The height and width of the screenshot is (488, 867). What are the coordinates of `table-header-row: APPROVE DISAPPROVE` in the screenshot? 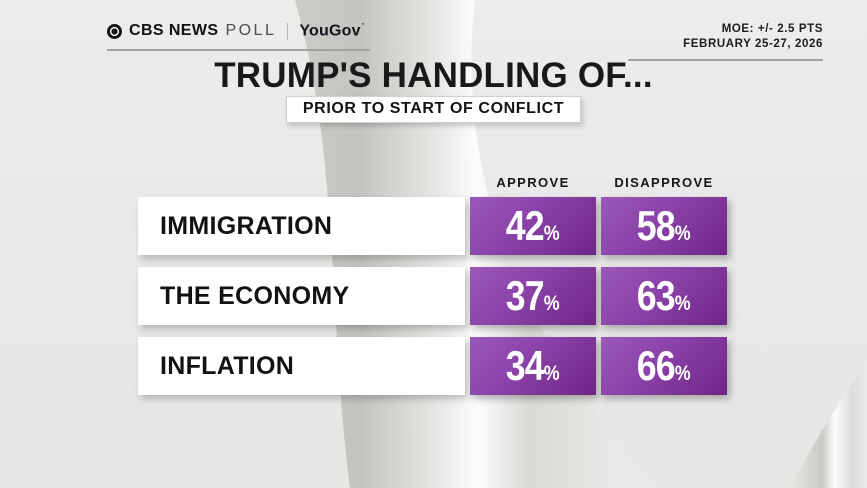 It's located at (432, 182).